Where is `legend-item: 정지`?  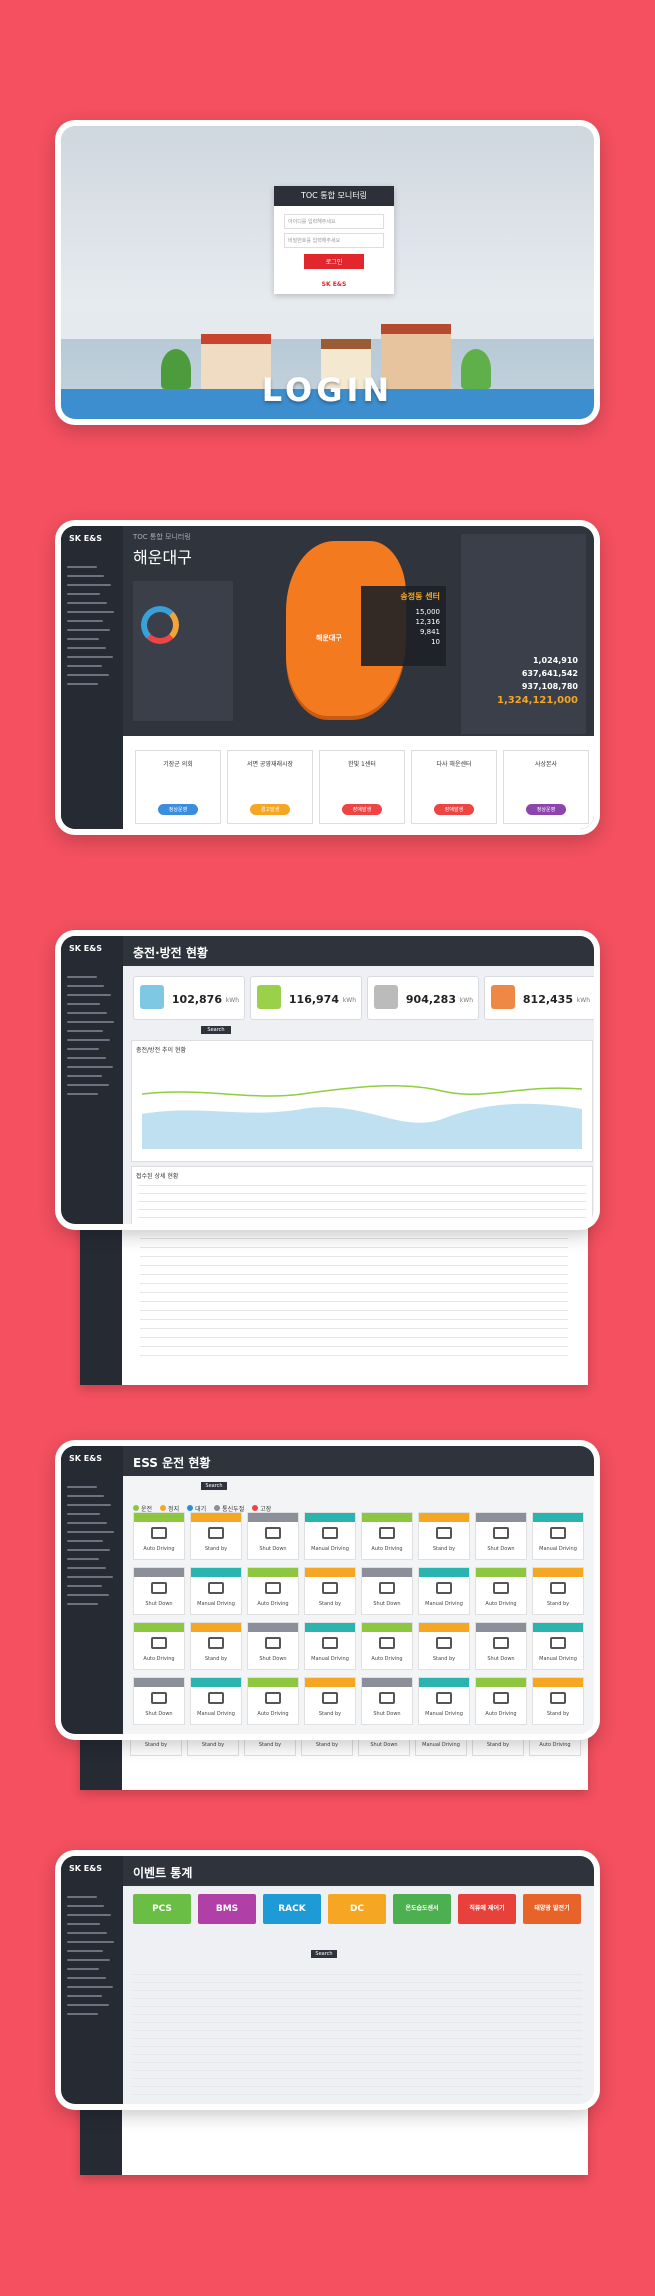 legend-item: 정지 is located at coordinates (169, 1508).